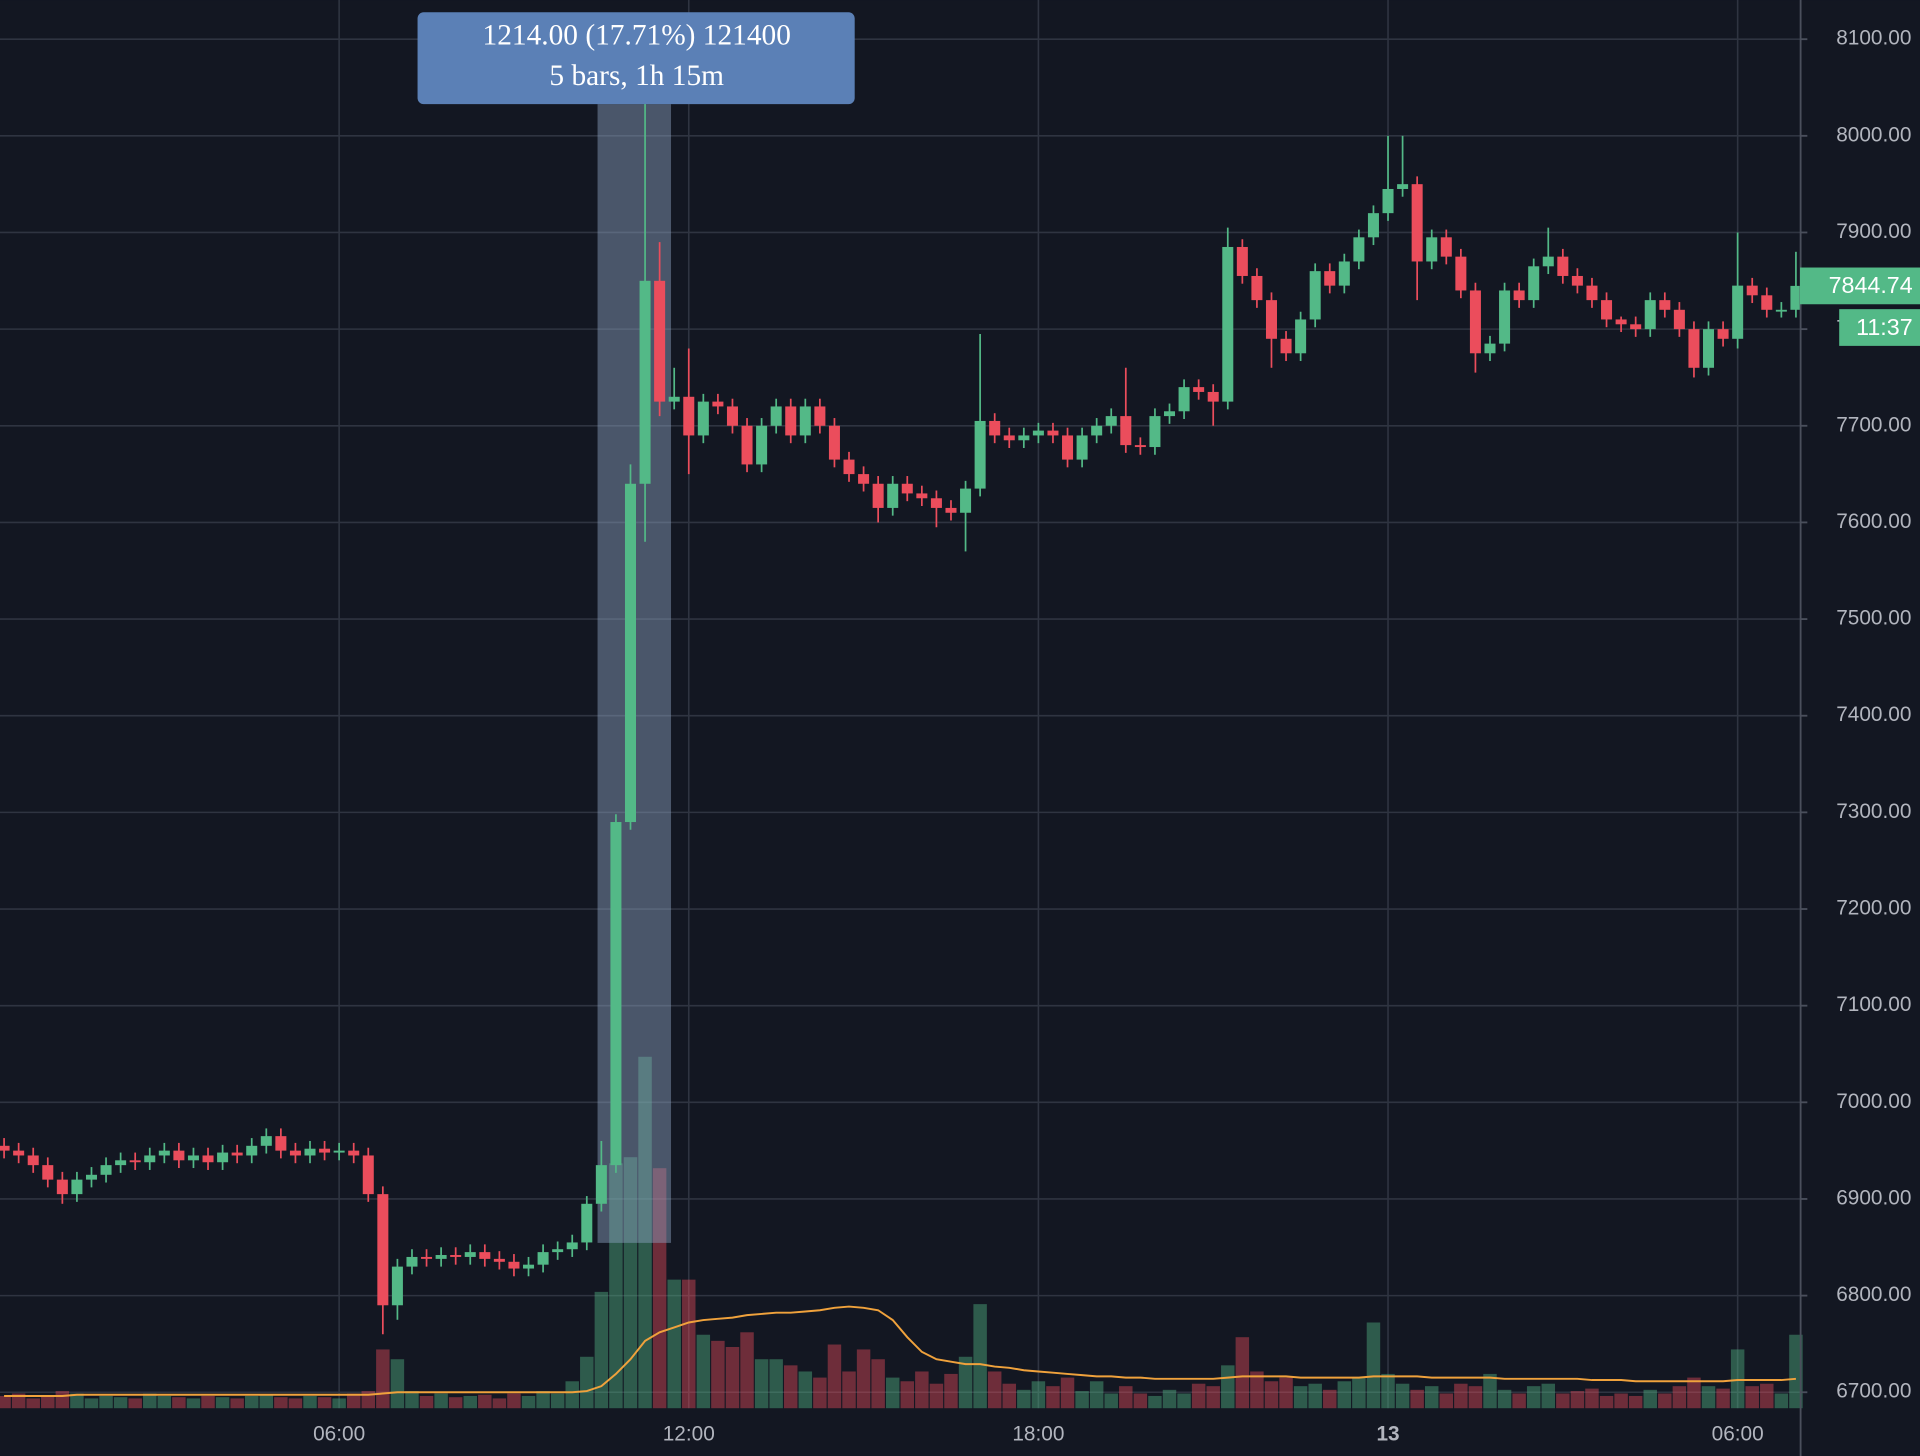  Describe the element at coordinates (1387, 1434) in the screenshot. I see `x-tick-label: 13` at that location.